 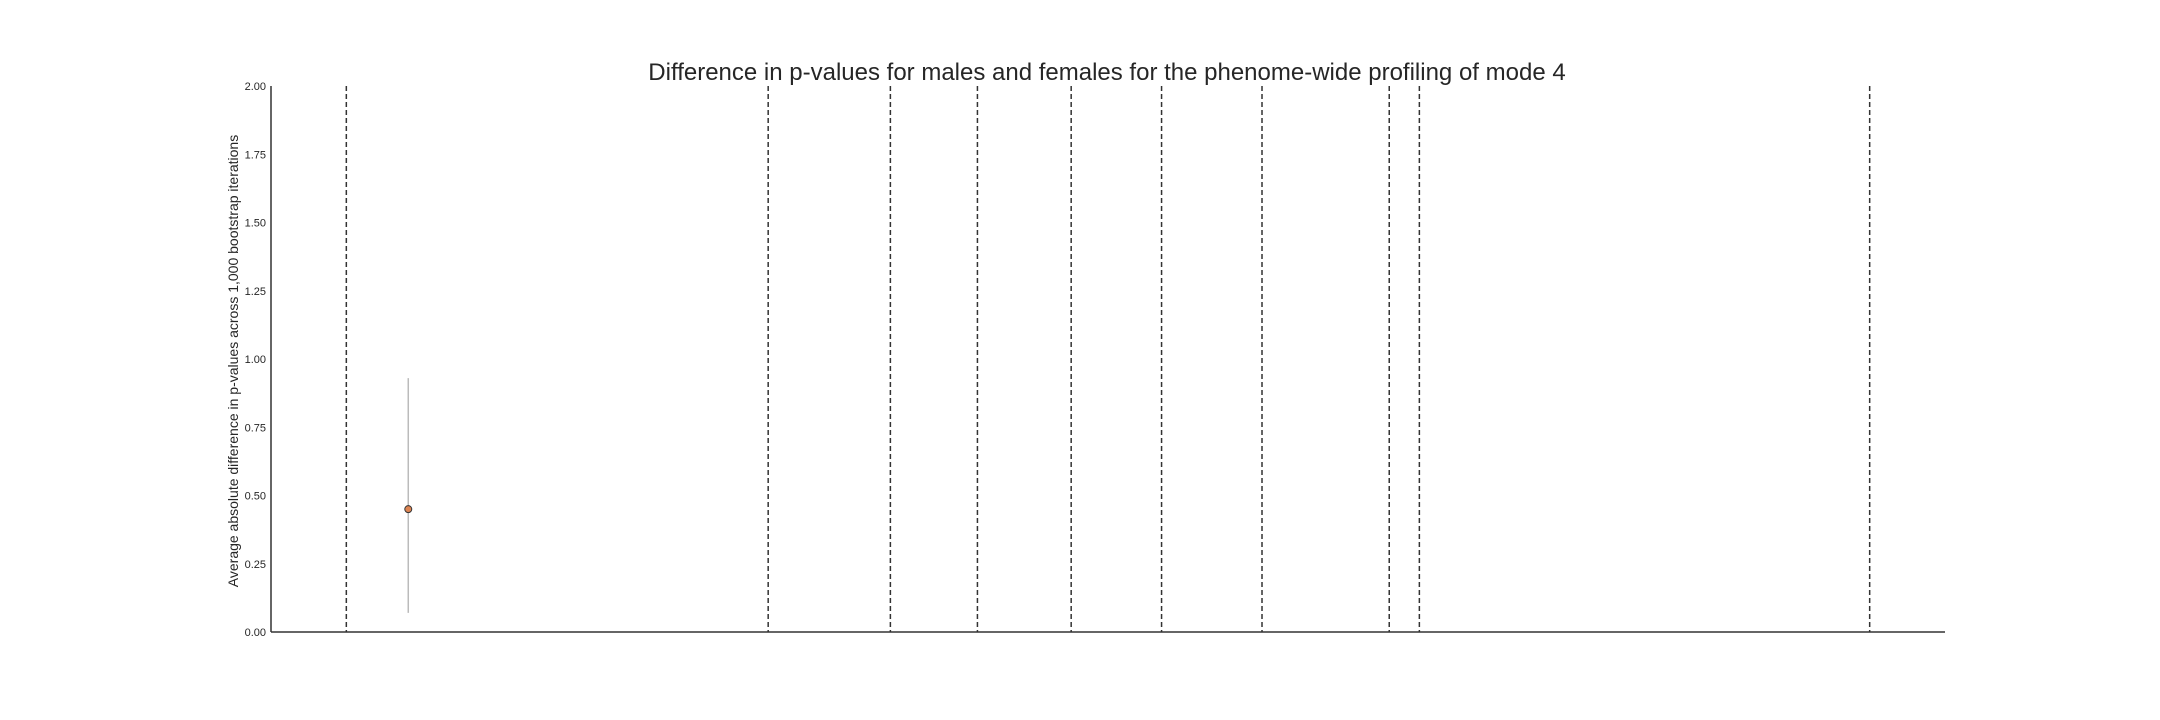 What do you see at coordinates (255, 497) in the screenshot?
I see `y-tick-label: 0.50` at bounding box center [255, 497].